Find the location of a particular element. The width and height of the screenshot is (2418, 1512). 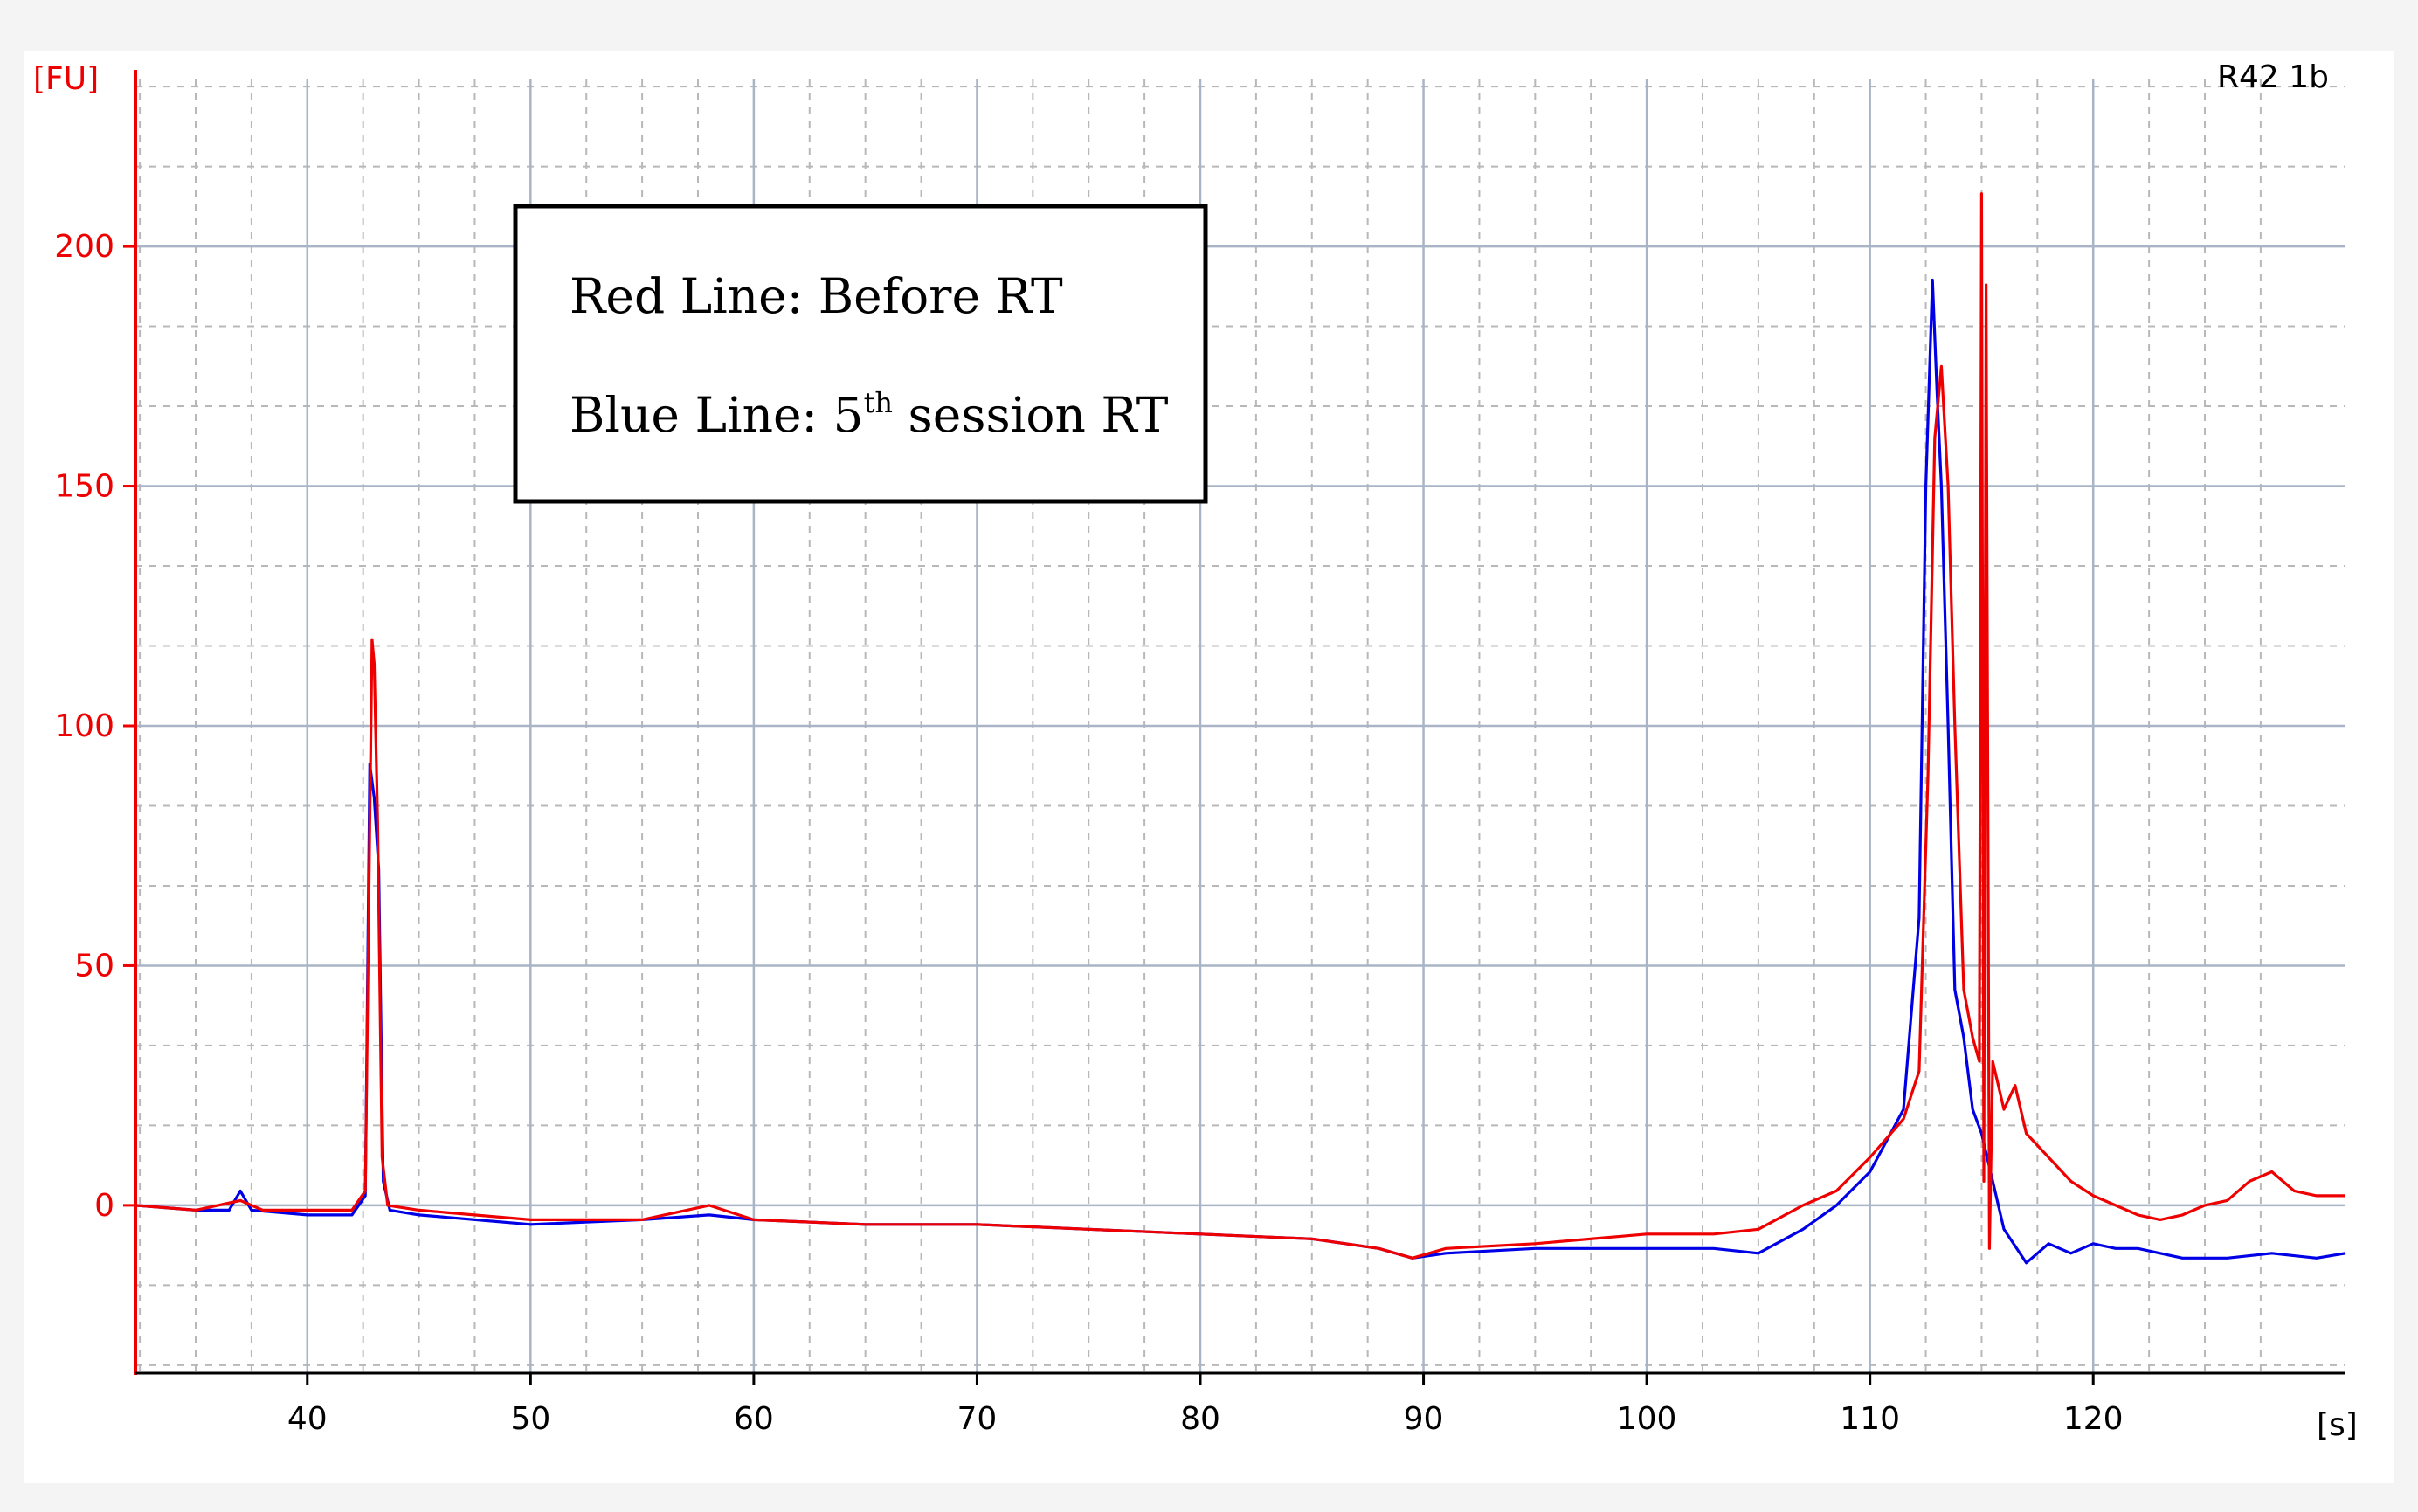

y-tick-label: 50 is located at coordinates (94, 966).